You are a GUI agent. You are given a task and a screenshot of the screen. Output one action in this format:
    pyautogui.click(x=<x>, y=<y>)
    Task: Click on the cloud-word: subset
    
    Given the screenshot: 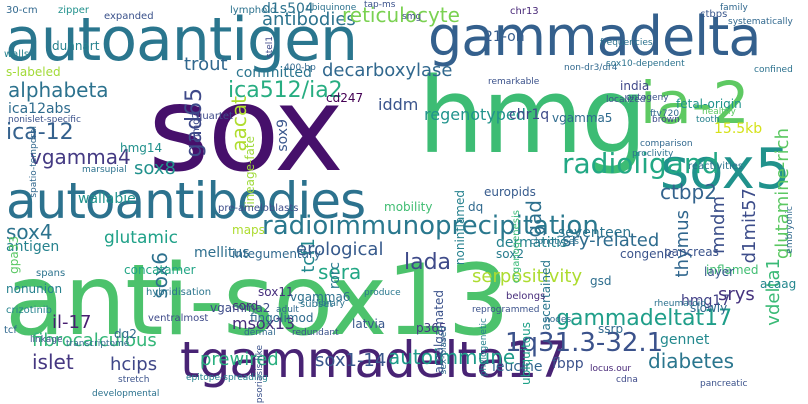 What is the action you would take?
    pyautogui.click(x=317, y=304)
    